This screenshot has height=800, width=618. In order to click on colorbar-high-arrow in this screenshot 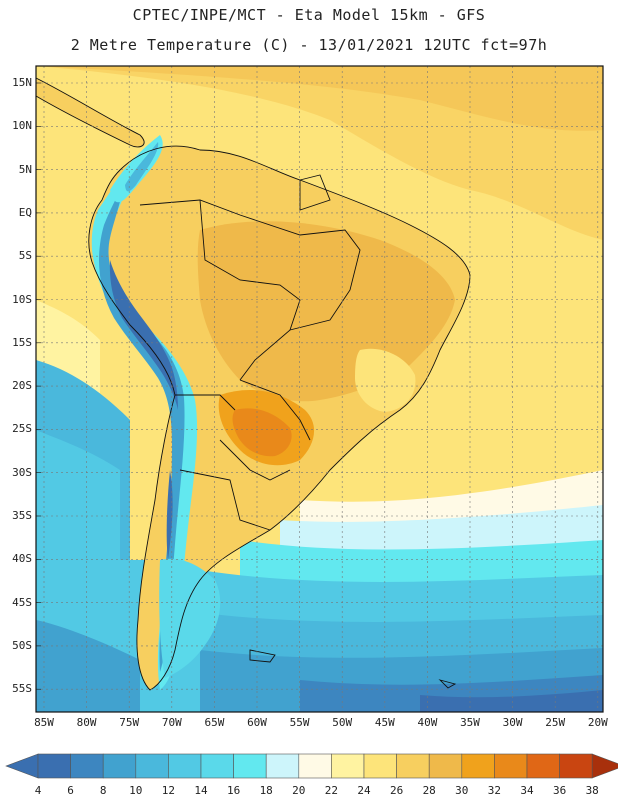, I will do `click(604, 766)`.